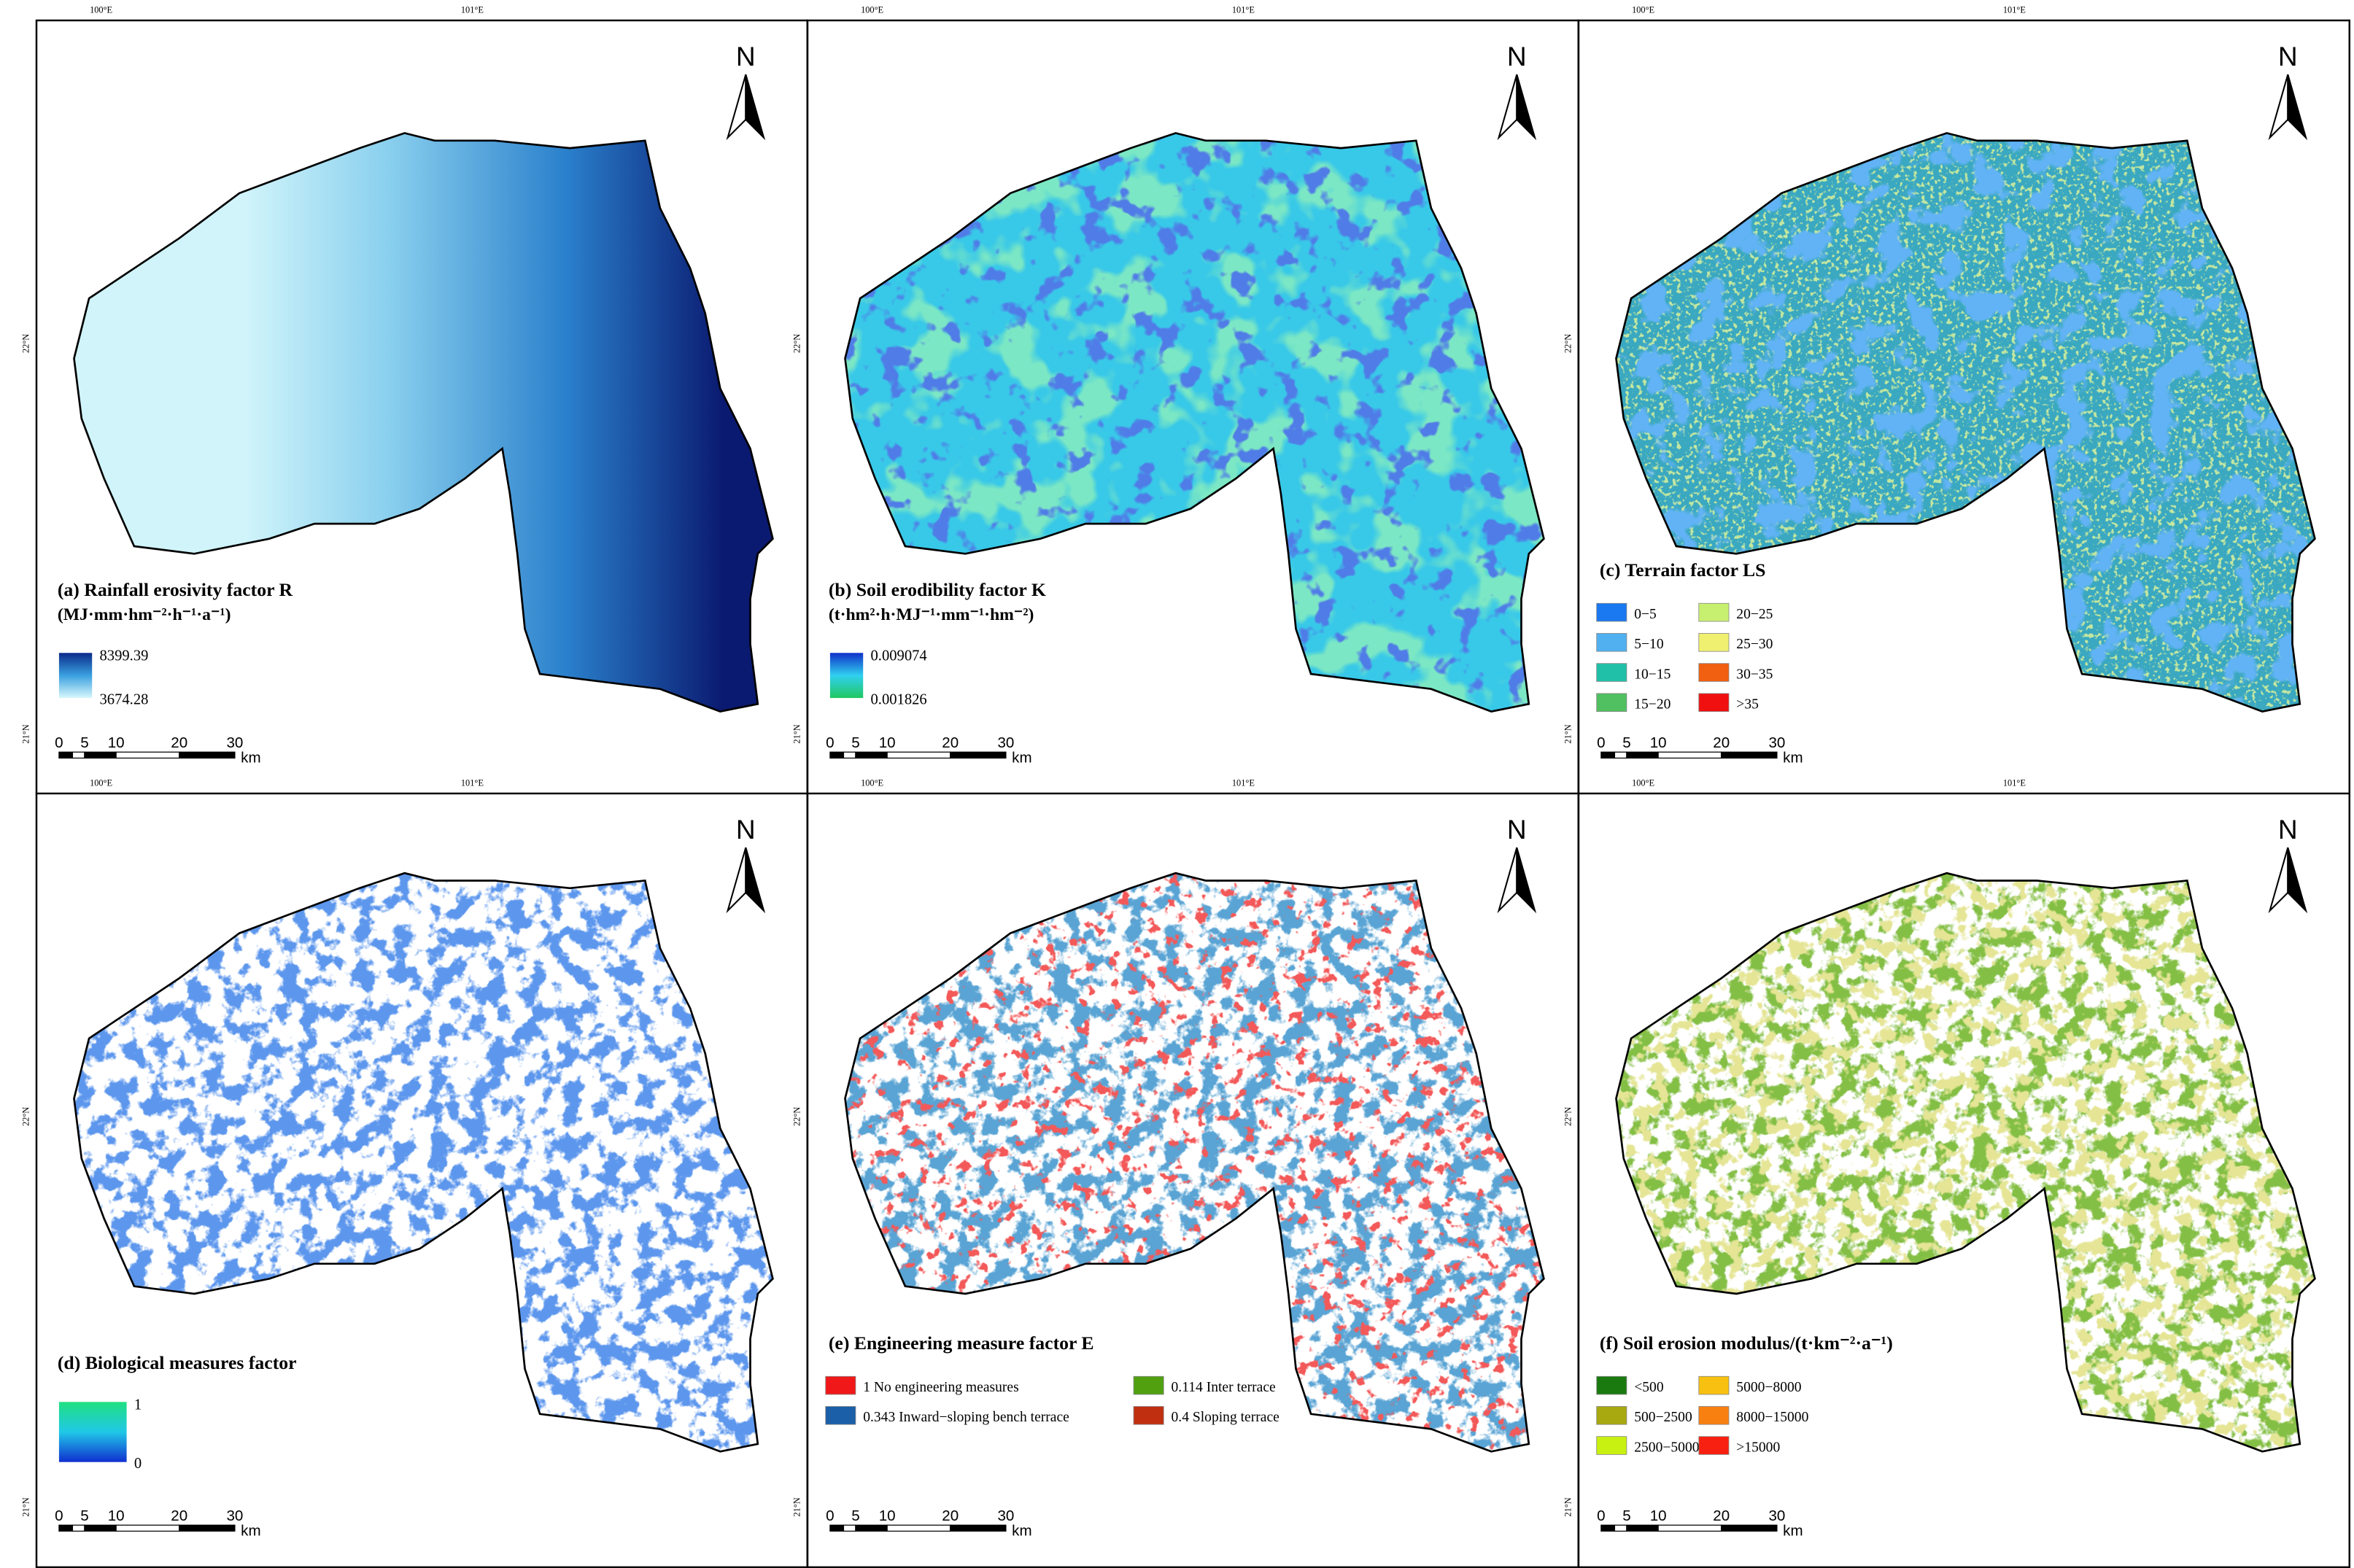 The width and height of the screenshot is (2354, 1568). Describe the element at coordinates (941, 1387) in the screenshot. I see `legend-label: 1 No engineering measures` at that location.